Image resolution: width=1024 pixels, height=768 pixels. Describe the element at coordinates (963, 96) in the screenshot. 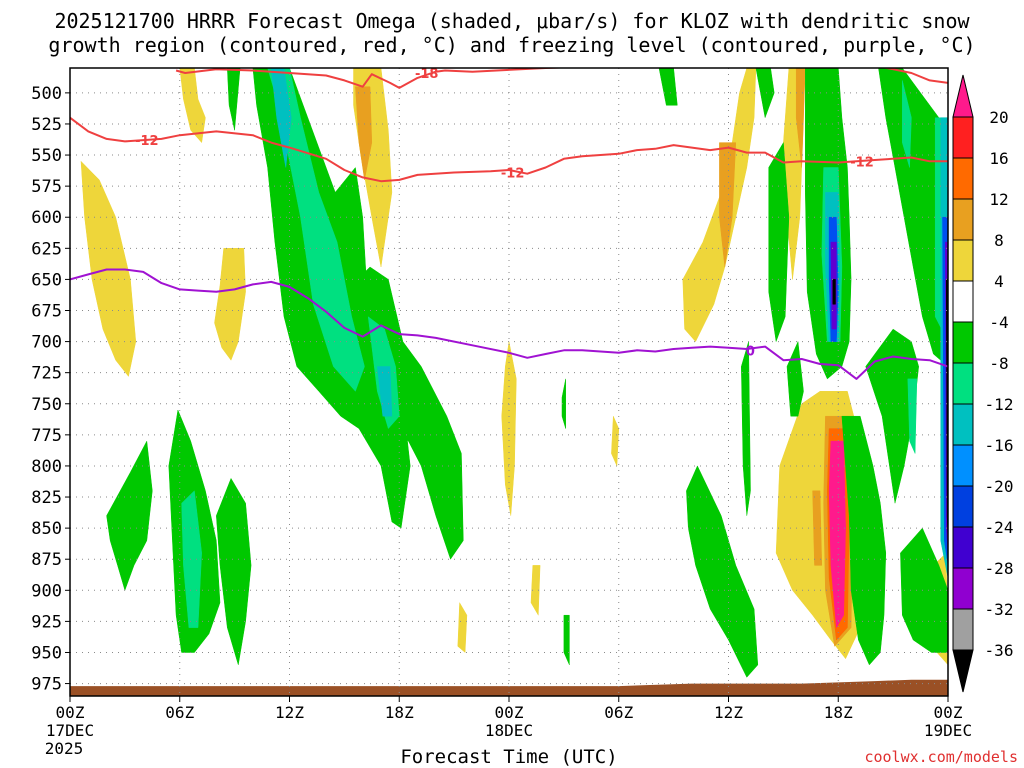

I see `colorbar-top-arrow` at that location.